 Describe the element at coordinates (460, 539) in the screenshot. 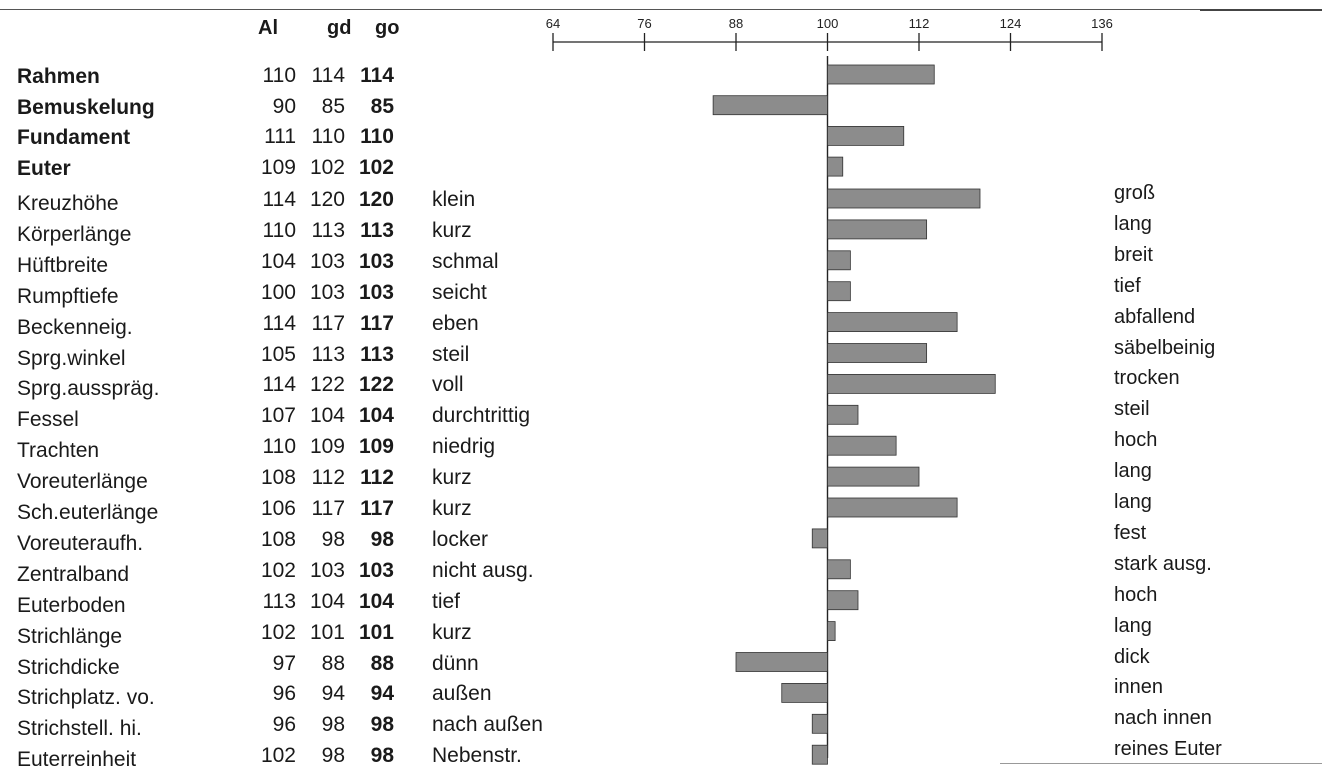

I see `low-pole-label: locker` at that location.